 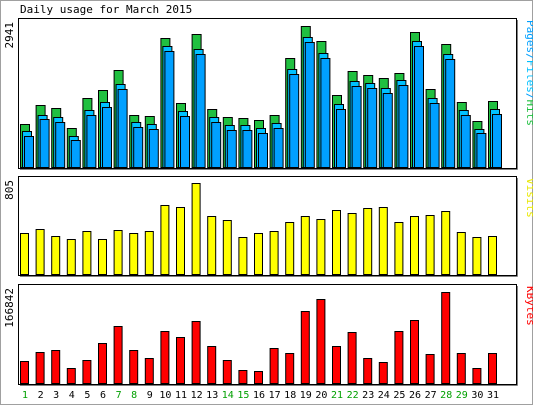 What do you see at coordinates (9, 190) in the screenshot?
I see `y-max-label-2: 805` at bounding box center [9, 190].